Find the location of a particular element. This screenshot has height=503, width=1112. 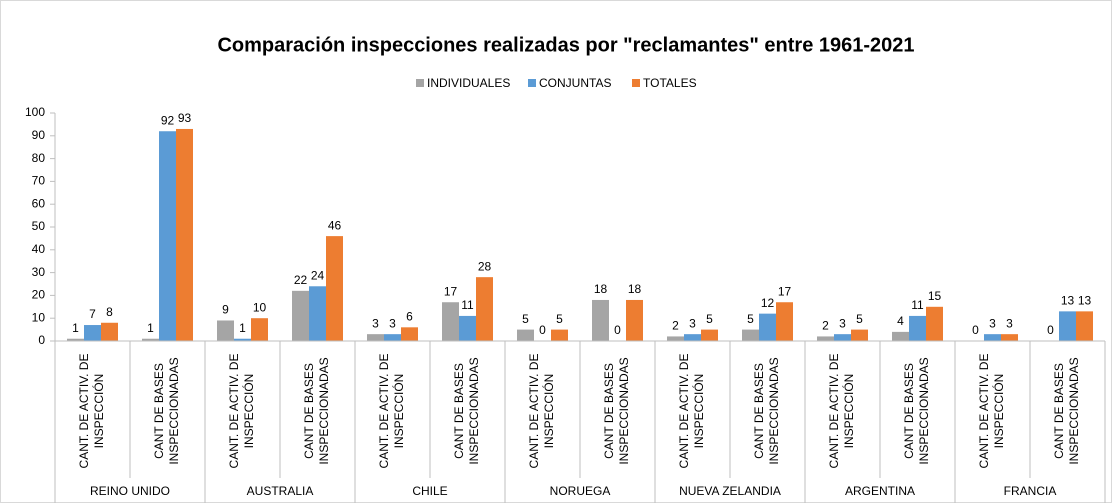

legend-label: CONJUNTAS is located at coordinates (575, 83).